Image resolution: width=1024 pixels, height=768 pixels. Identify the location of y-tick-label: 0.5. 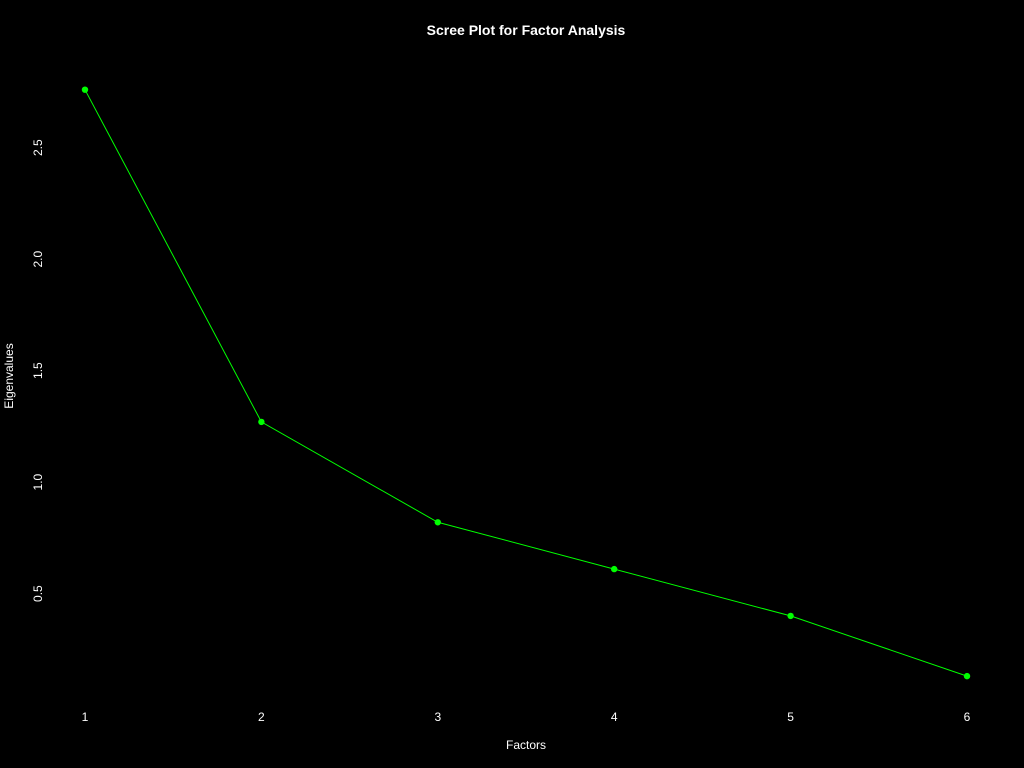
(38, 593).